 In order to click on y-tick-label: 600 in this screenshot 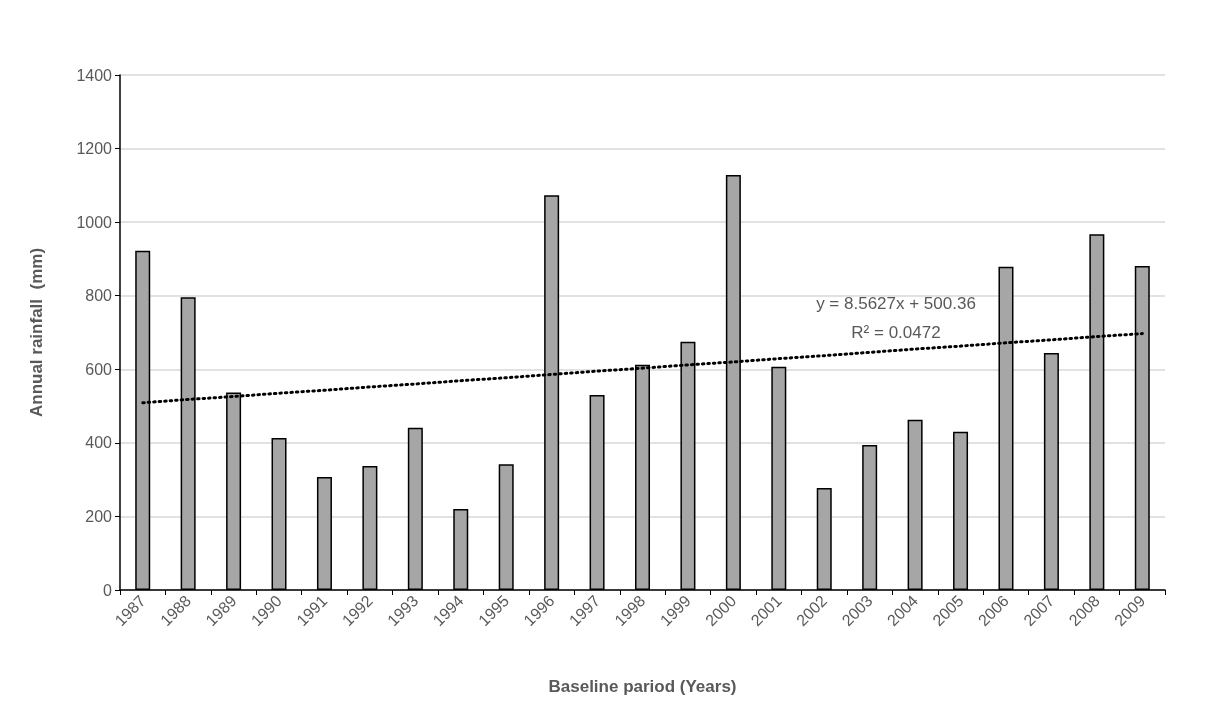, I will do `click(99, 369)`.